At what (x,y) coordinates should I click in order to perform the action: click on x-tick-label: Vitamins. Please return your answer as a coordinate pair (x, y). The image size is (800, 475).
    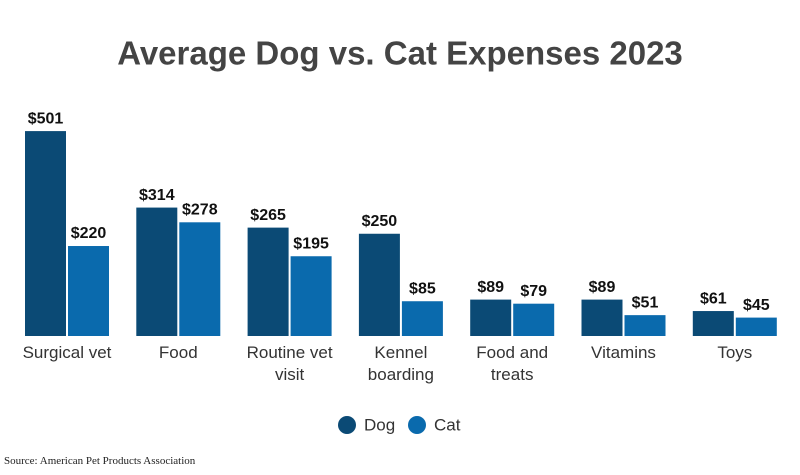
    Looking at the image, I should click on (623, 352).